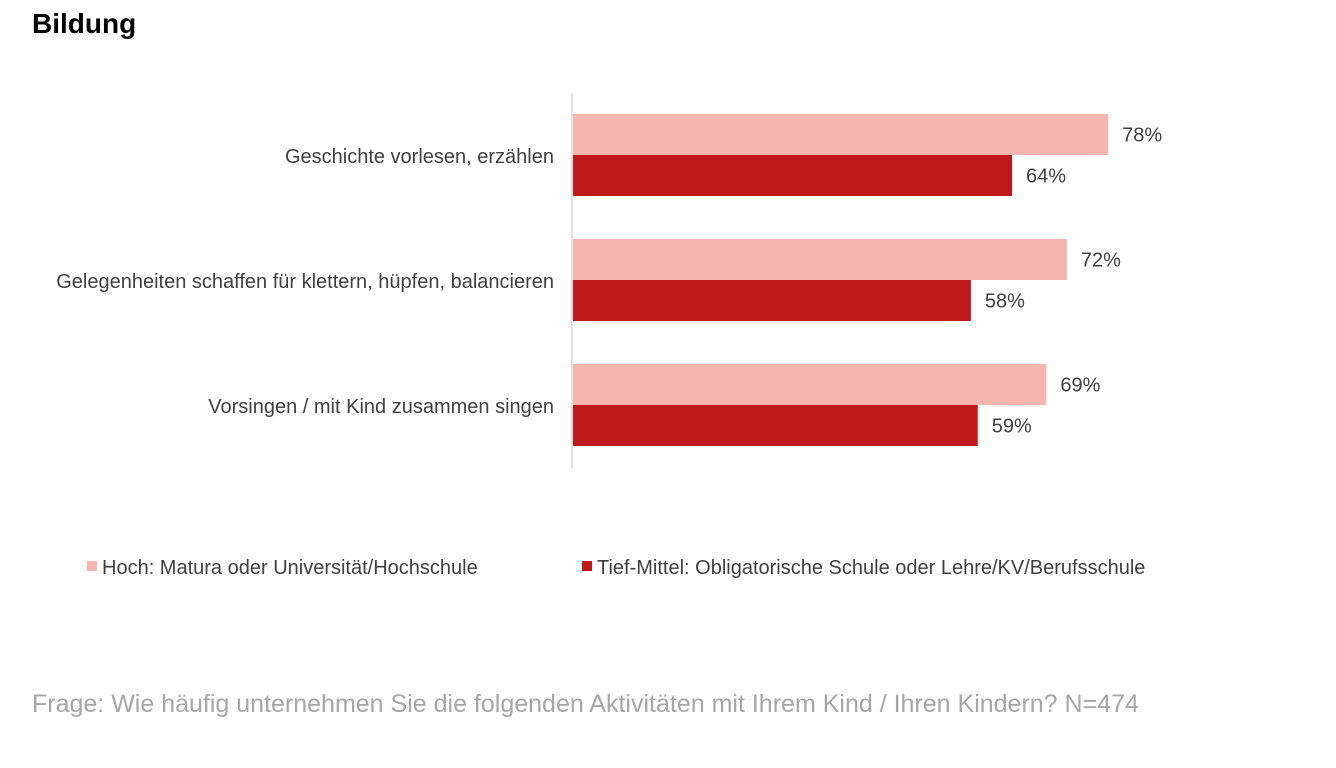 The image size is (1336, 768). What do you see at coordinates (1080, 386) in the screenshot?
I see `data-label: 69%` at bounding box center [1080, 386].